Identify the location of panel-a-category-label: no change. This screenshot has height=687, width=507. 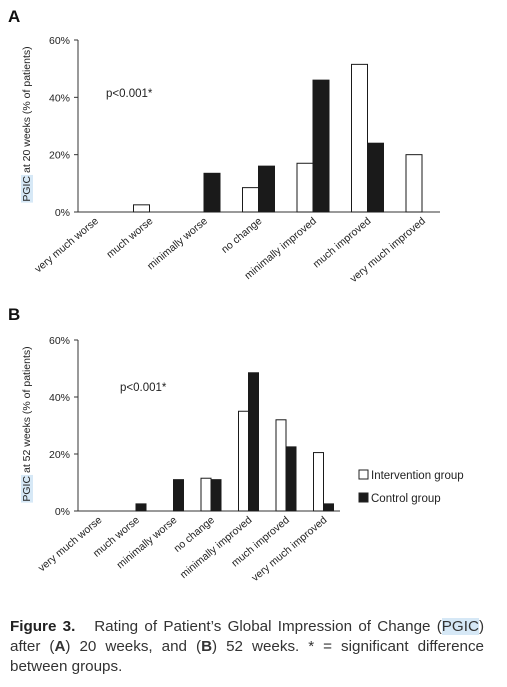
(241, 235).